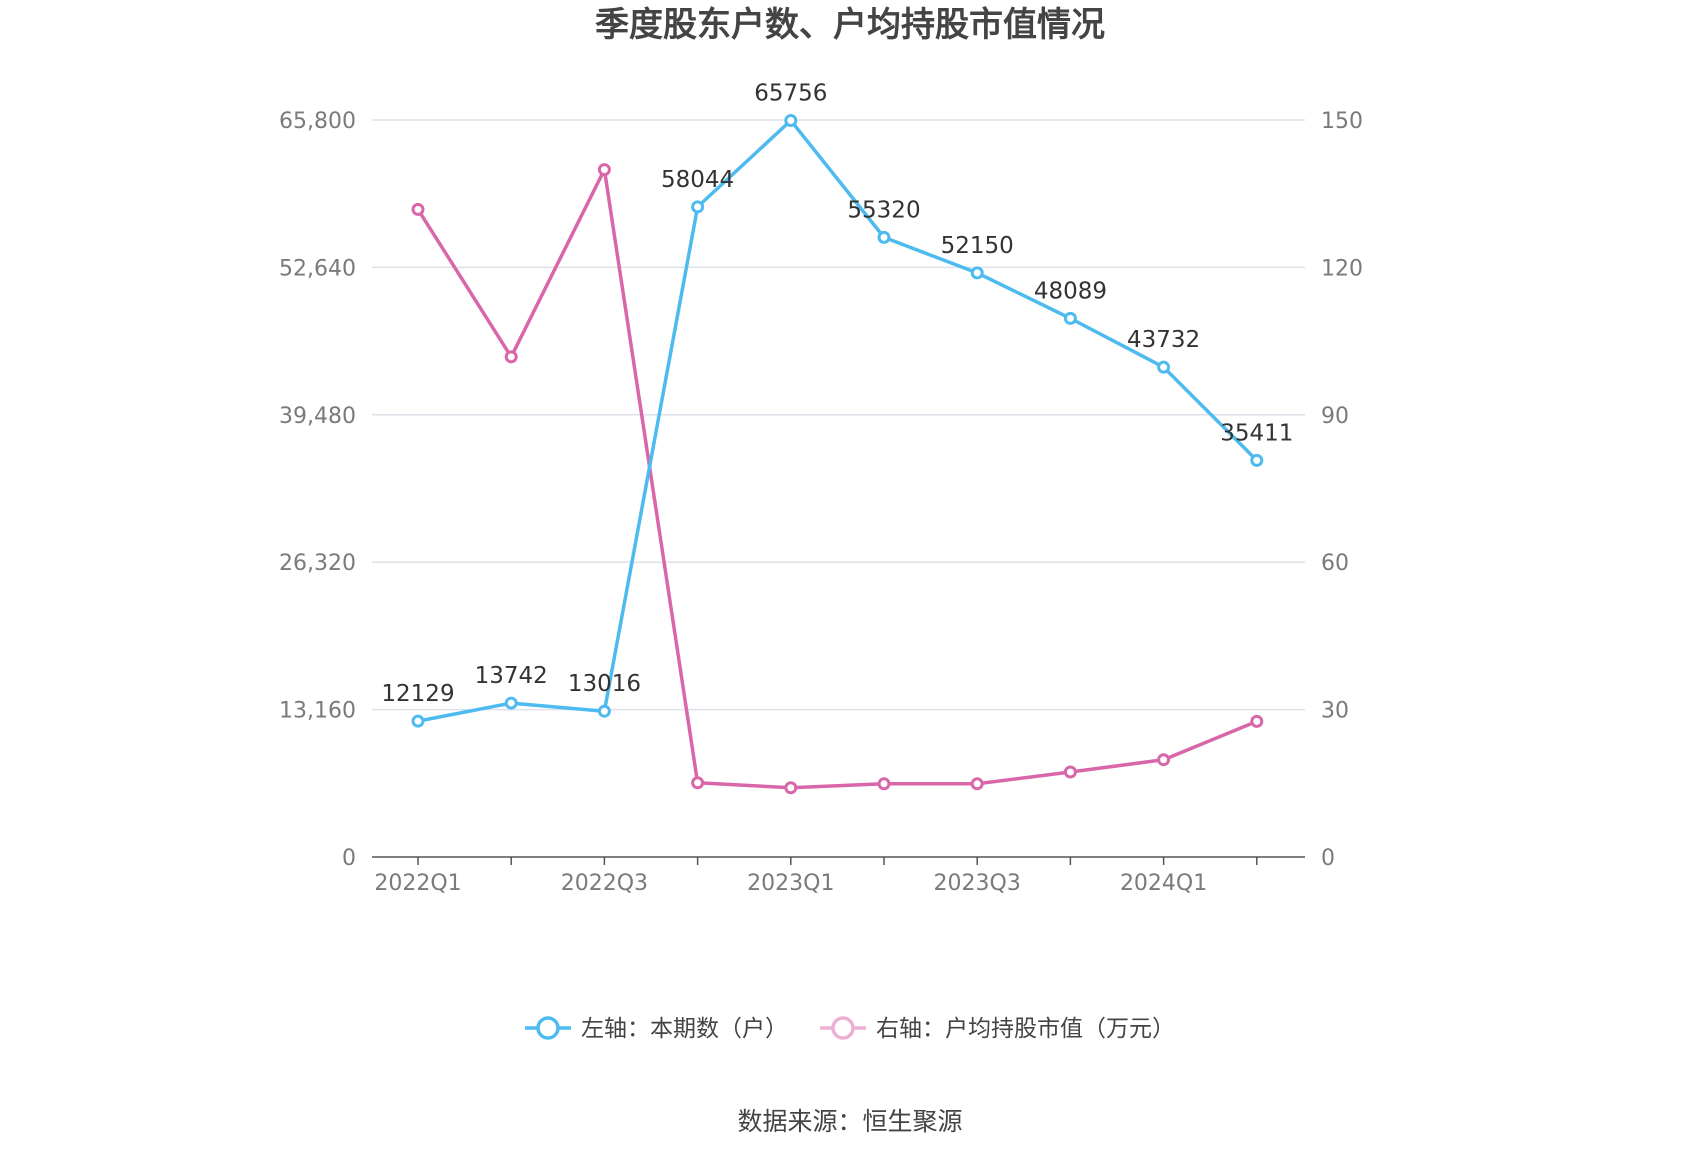 This screenshot has width=1700, height=1150. Describe the element at coordinates (317, 416) in the screenshot. I see `left-axis-tick-label: 39,480` at that location.